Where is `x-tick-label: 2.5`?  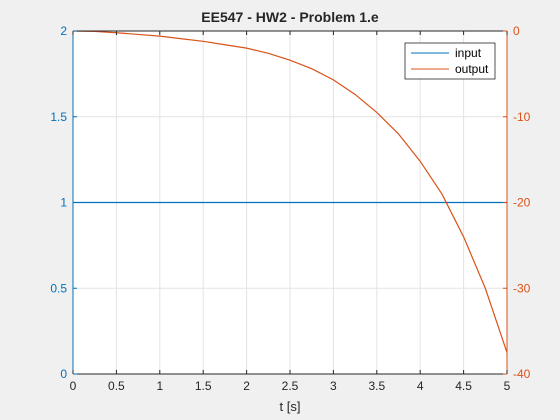 x-tick-label: 2.5 is located at coordinates (290, 386).